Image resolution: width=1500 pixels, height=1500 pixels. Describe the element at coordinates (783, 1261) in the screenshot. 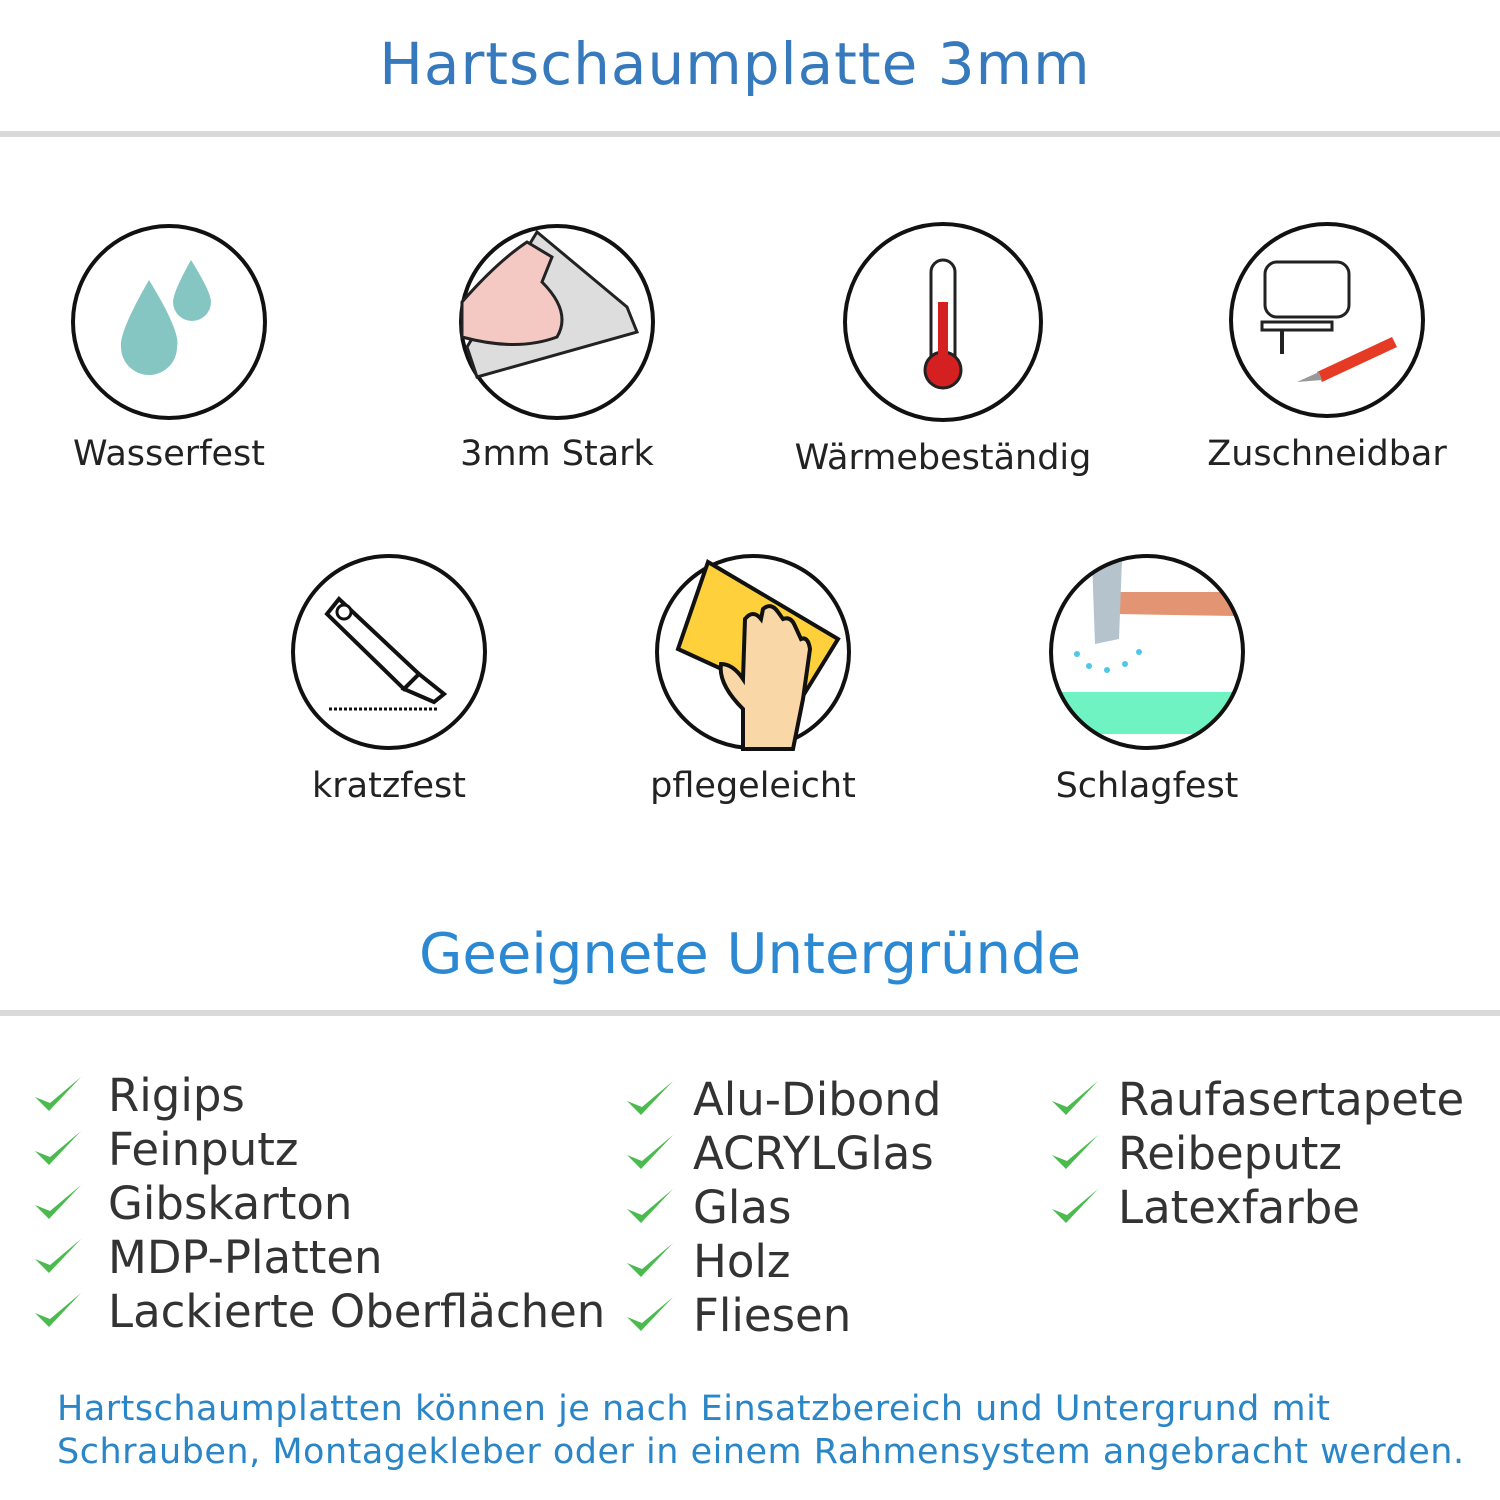

I see `list-item: Holz` at that location.